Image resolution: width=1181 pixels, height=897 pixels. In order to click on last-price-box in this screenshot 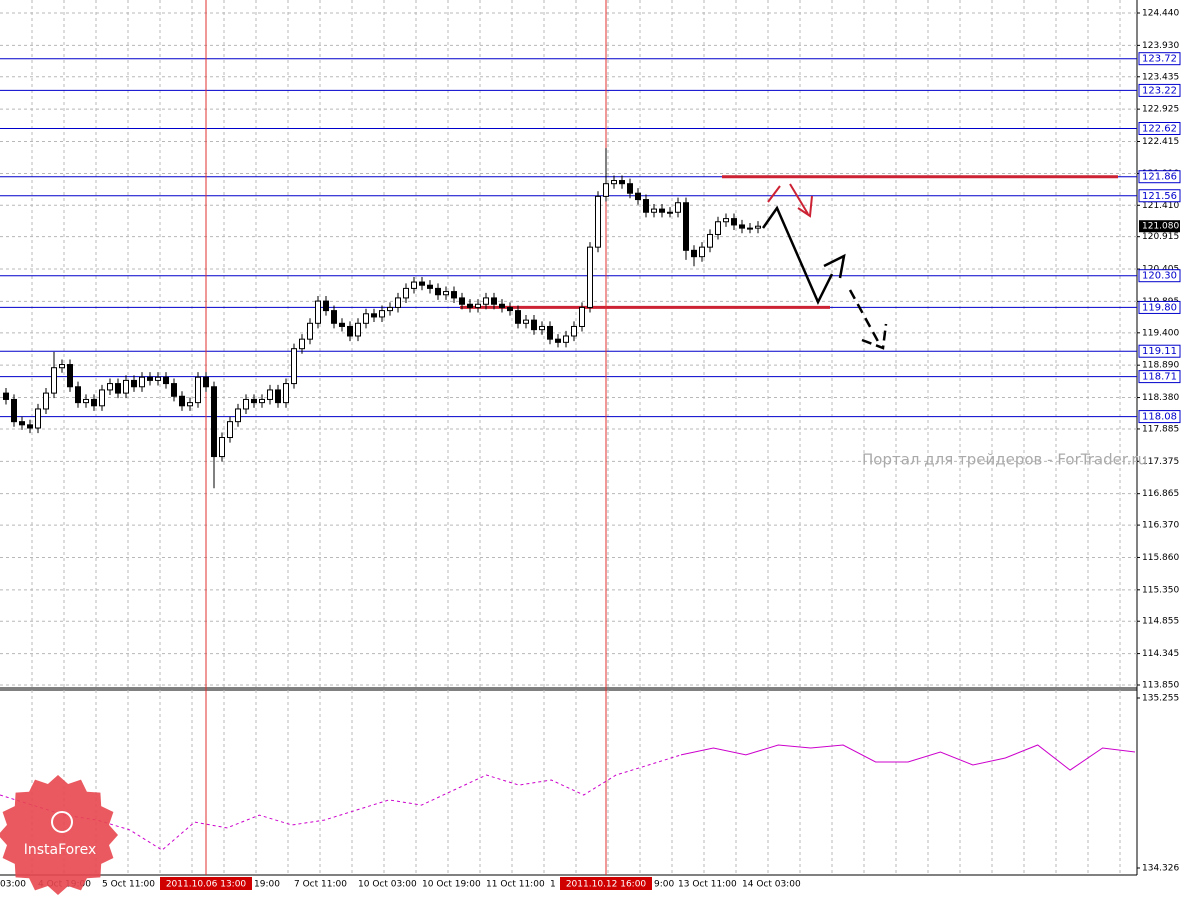, I will do `click(1159, 226)`.